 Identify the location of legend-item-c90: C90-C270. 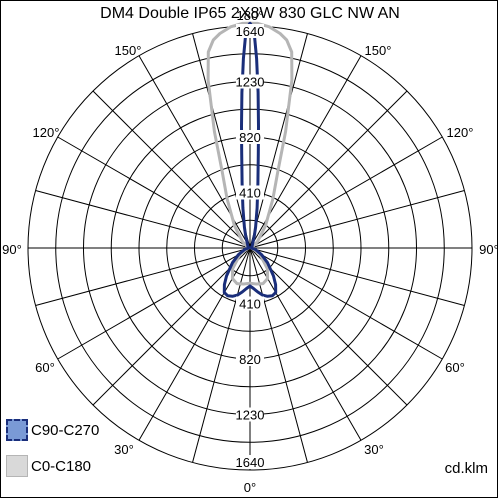
(52, 430).